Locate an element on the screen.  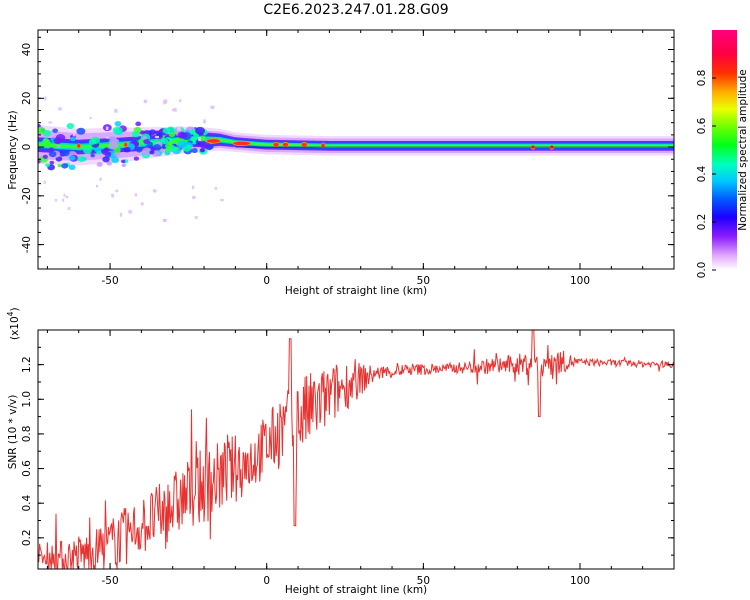
y-tick-label: -40 is located at coordinates (27, 244).